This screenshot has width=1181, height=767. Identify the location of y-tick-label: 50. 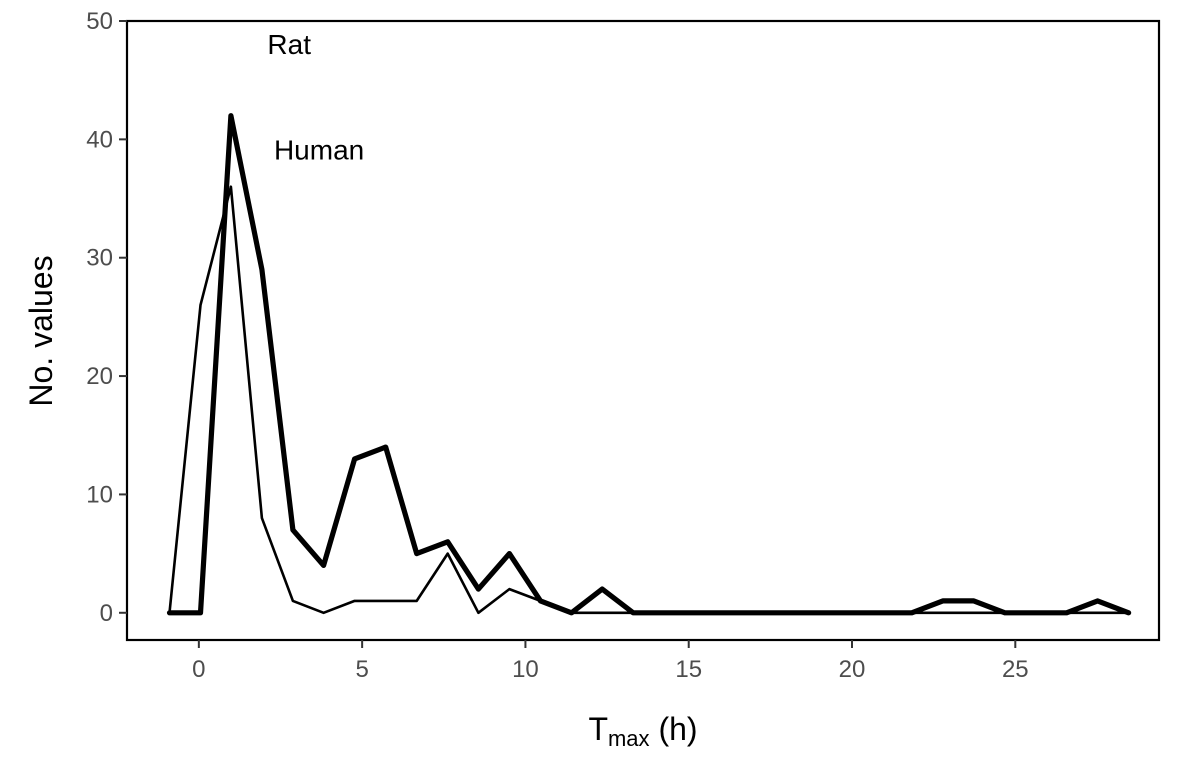
(99, 21).